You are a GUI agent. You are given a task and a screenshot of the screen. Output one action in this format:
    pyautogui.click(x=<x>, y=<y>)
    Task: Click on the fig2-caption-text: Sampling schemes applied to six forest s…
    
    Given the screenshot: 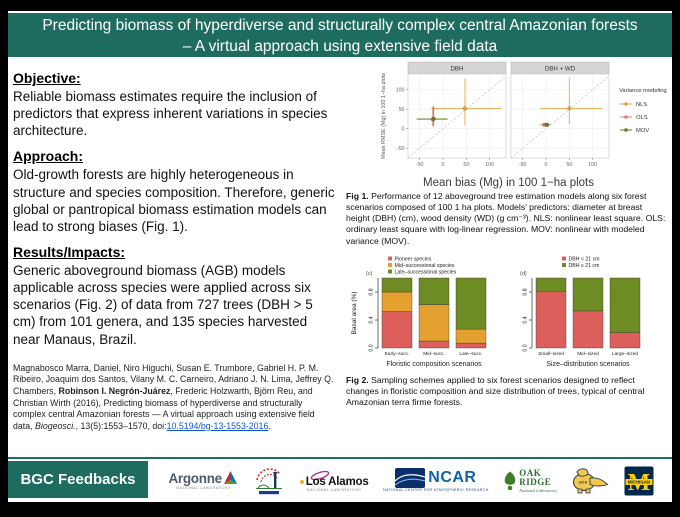 What is the action you would take?
    pyautogui.click(x=495, y=390)
    